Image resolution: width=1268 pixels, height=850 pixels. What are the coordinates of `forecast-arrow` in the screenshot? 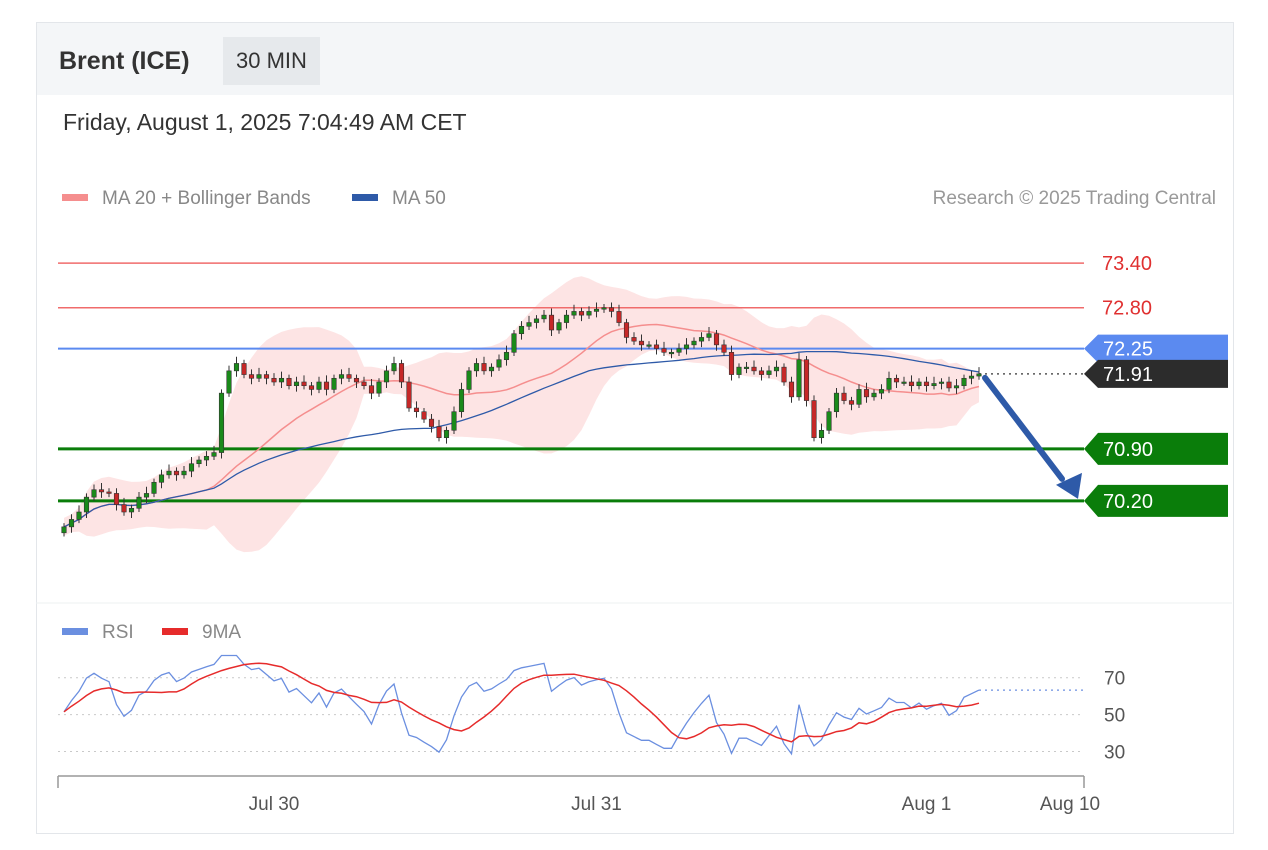 It's located at (1023, 428).